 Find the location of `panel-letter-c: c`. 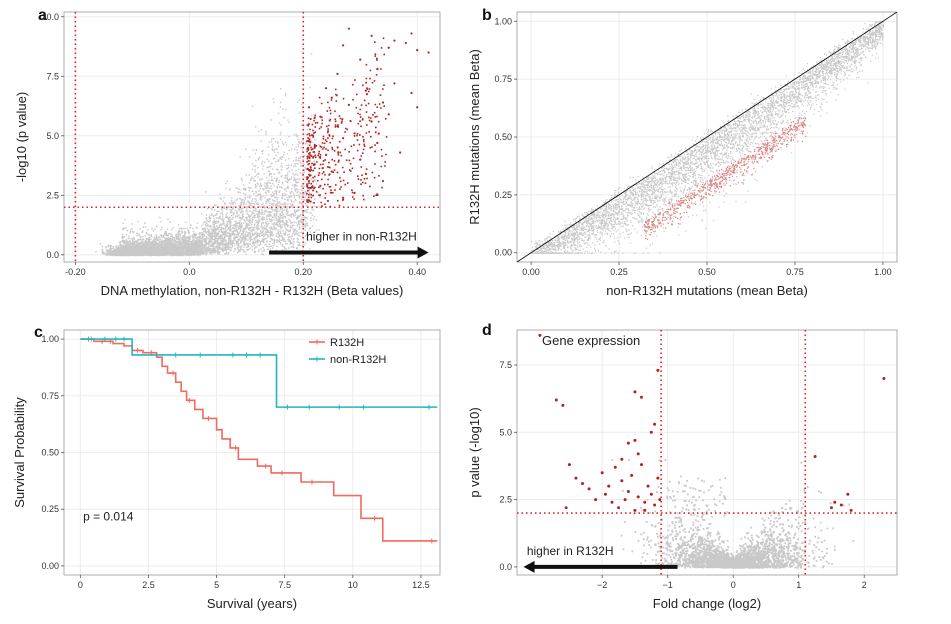

panel-letter-c: c is located at coordinates (38, 332).